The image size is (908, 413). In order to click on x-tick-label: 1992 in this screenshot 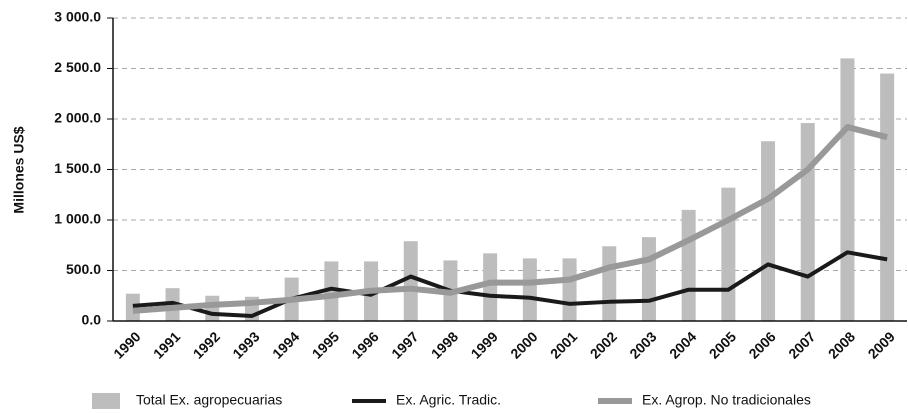, I will do `click(206, 344)`.